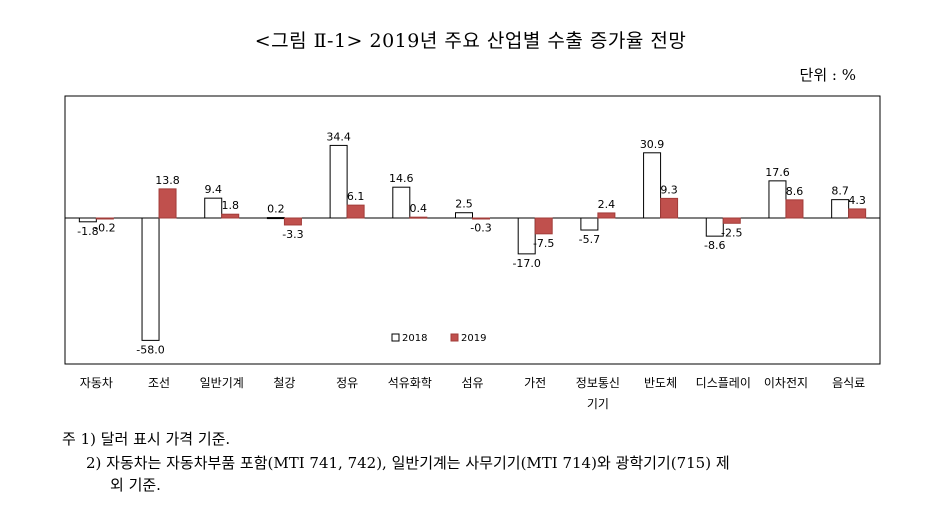 Image resolution: width=941 pixels, height=519 pixels. What do you see at coordinates (731, 232) in the screenshot?
I see `data-label-2019-11: -2.5` at bounding box center [731, 232].